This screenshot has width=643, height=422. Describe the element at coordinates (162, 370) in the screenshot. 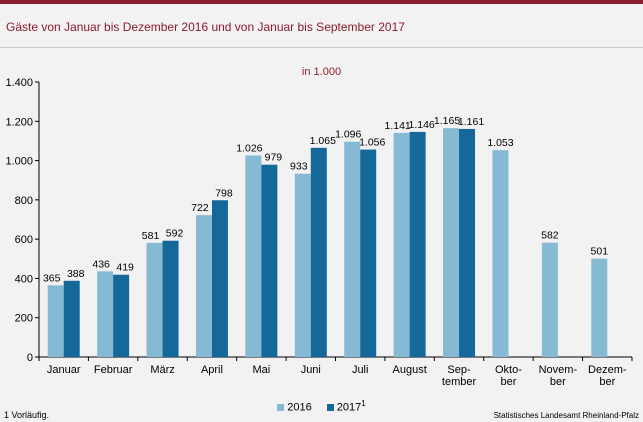

I see `x-tick-label: März` at that location.